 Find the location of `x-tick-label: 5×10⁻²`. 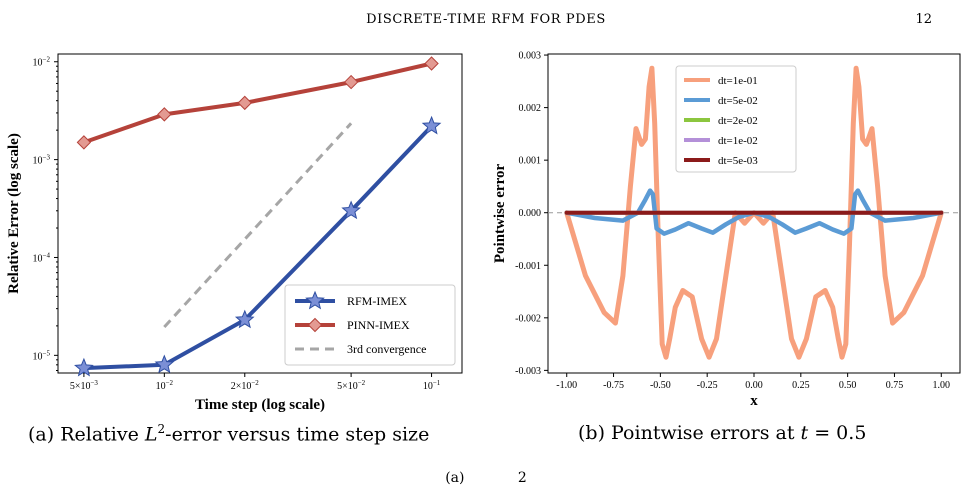

x-tick-label: 5×10⁻² is located at coordinates (351, 385).